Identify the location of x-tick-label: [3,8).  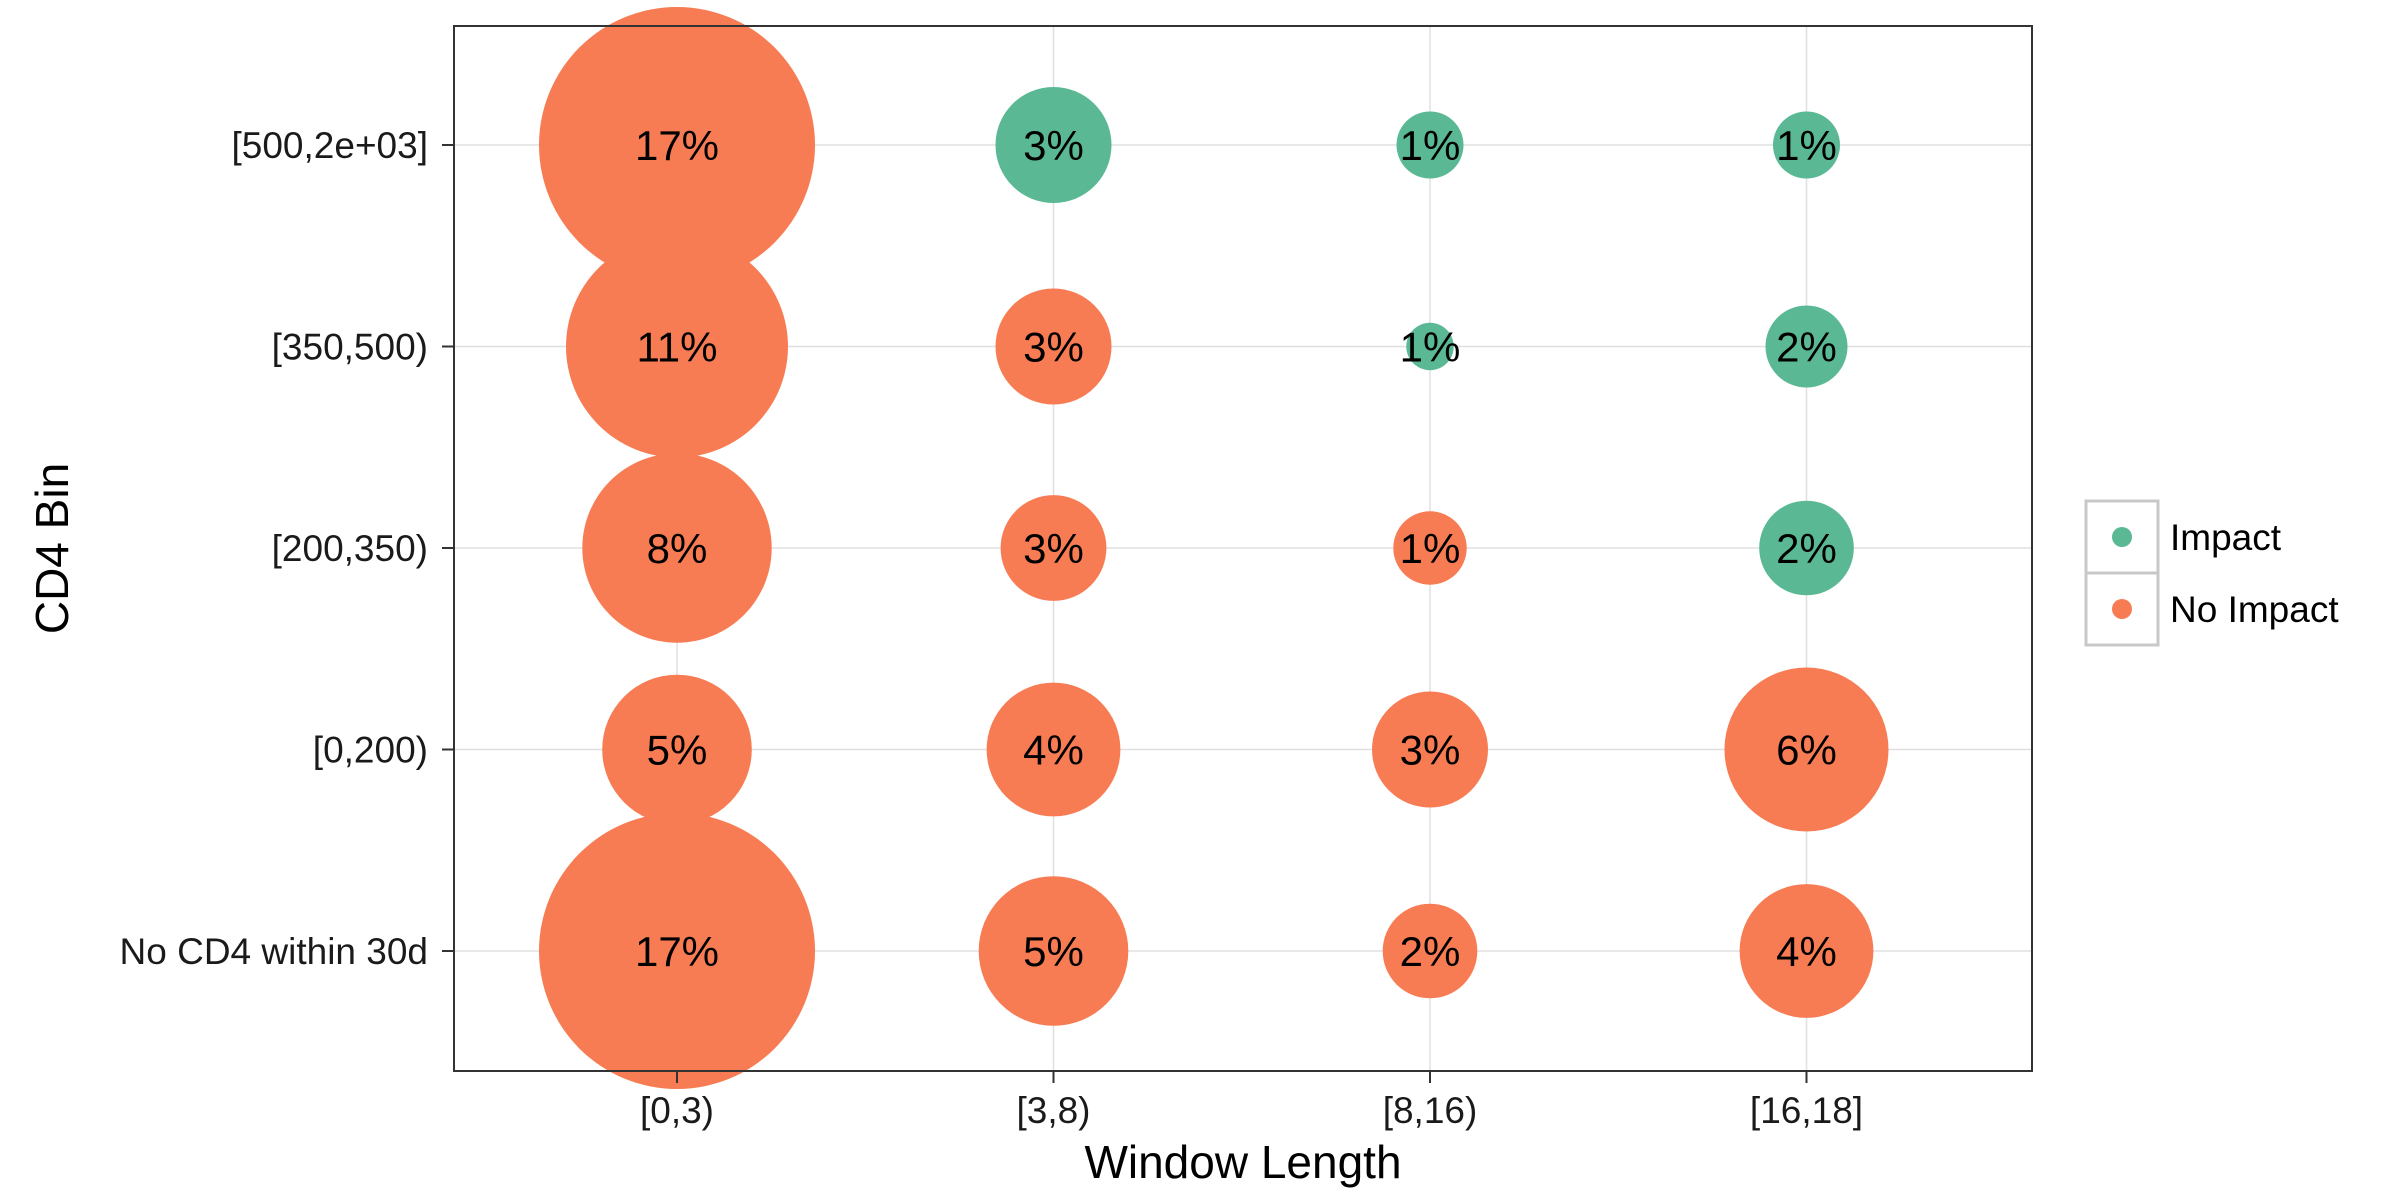
(1053, 1110).